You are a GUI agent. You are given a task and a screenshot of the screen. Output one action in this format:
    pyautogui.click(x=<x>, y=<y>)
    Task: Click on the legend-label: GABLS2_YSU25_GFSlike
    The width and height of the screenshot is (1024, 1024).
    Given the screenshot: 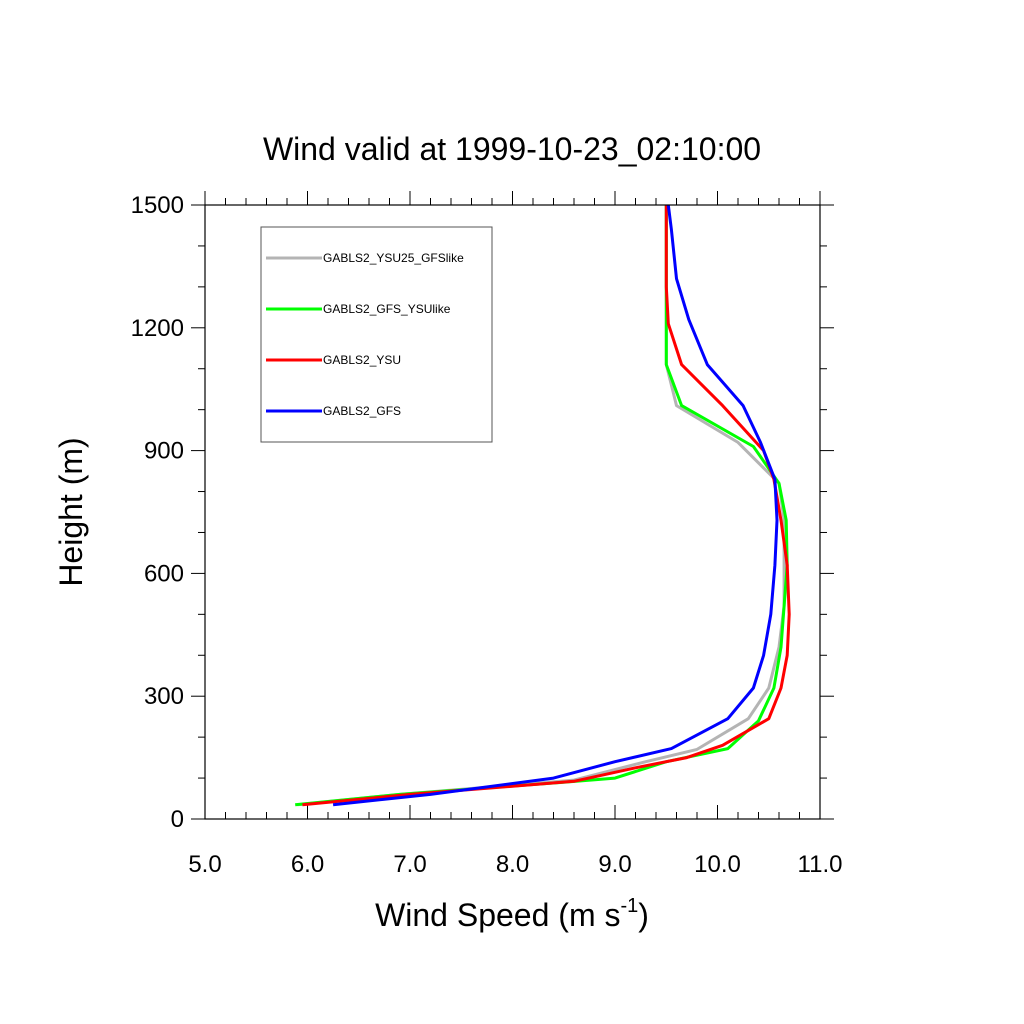 What is the action you would take?
    pyautogui.click(x=393, y=258)
    